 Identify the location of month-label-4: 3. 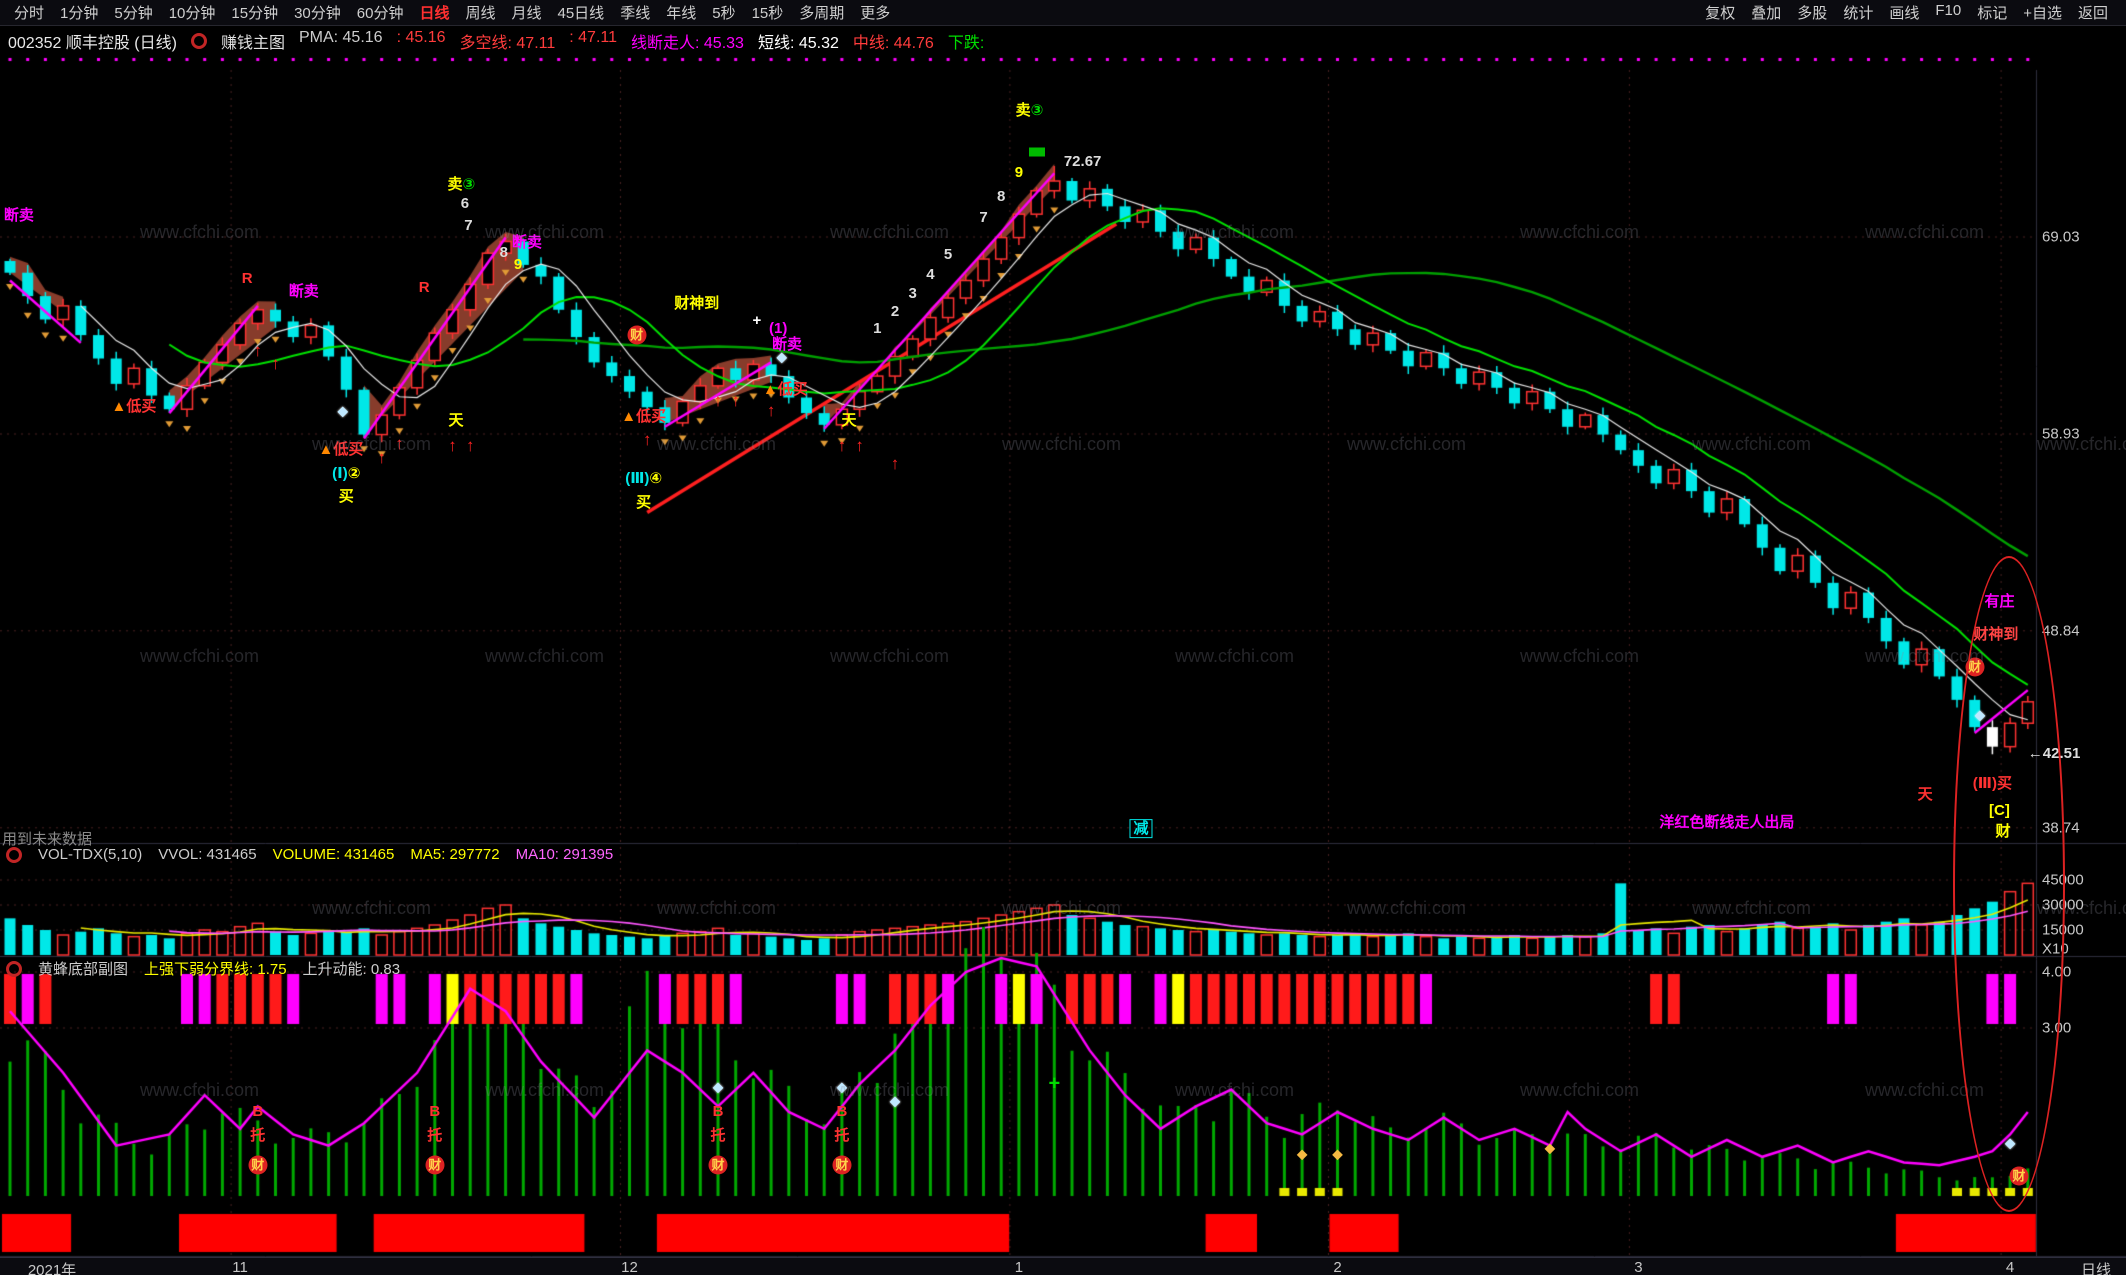
(1638, 1267).